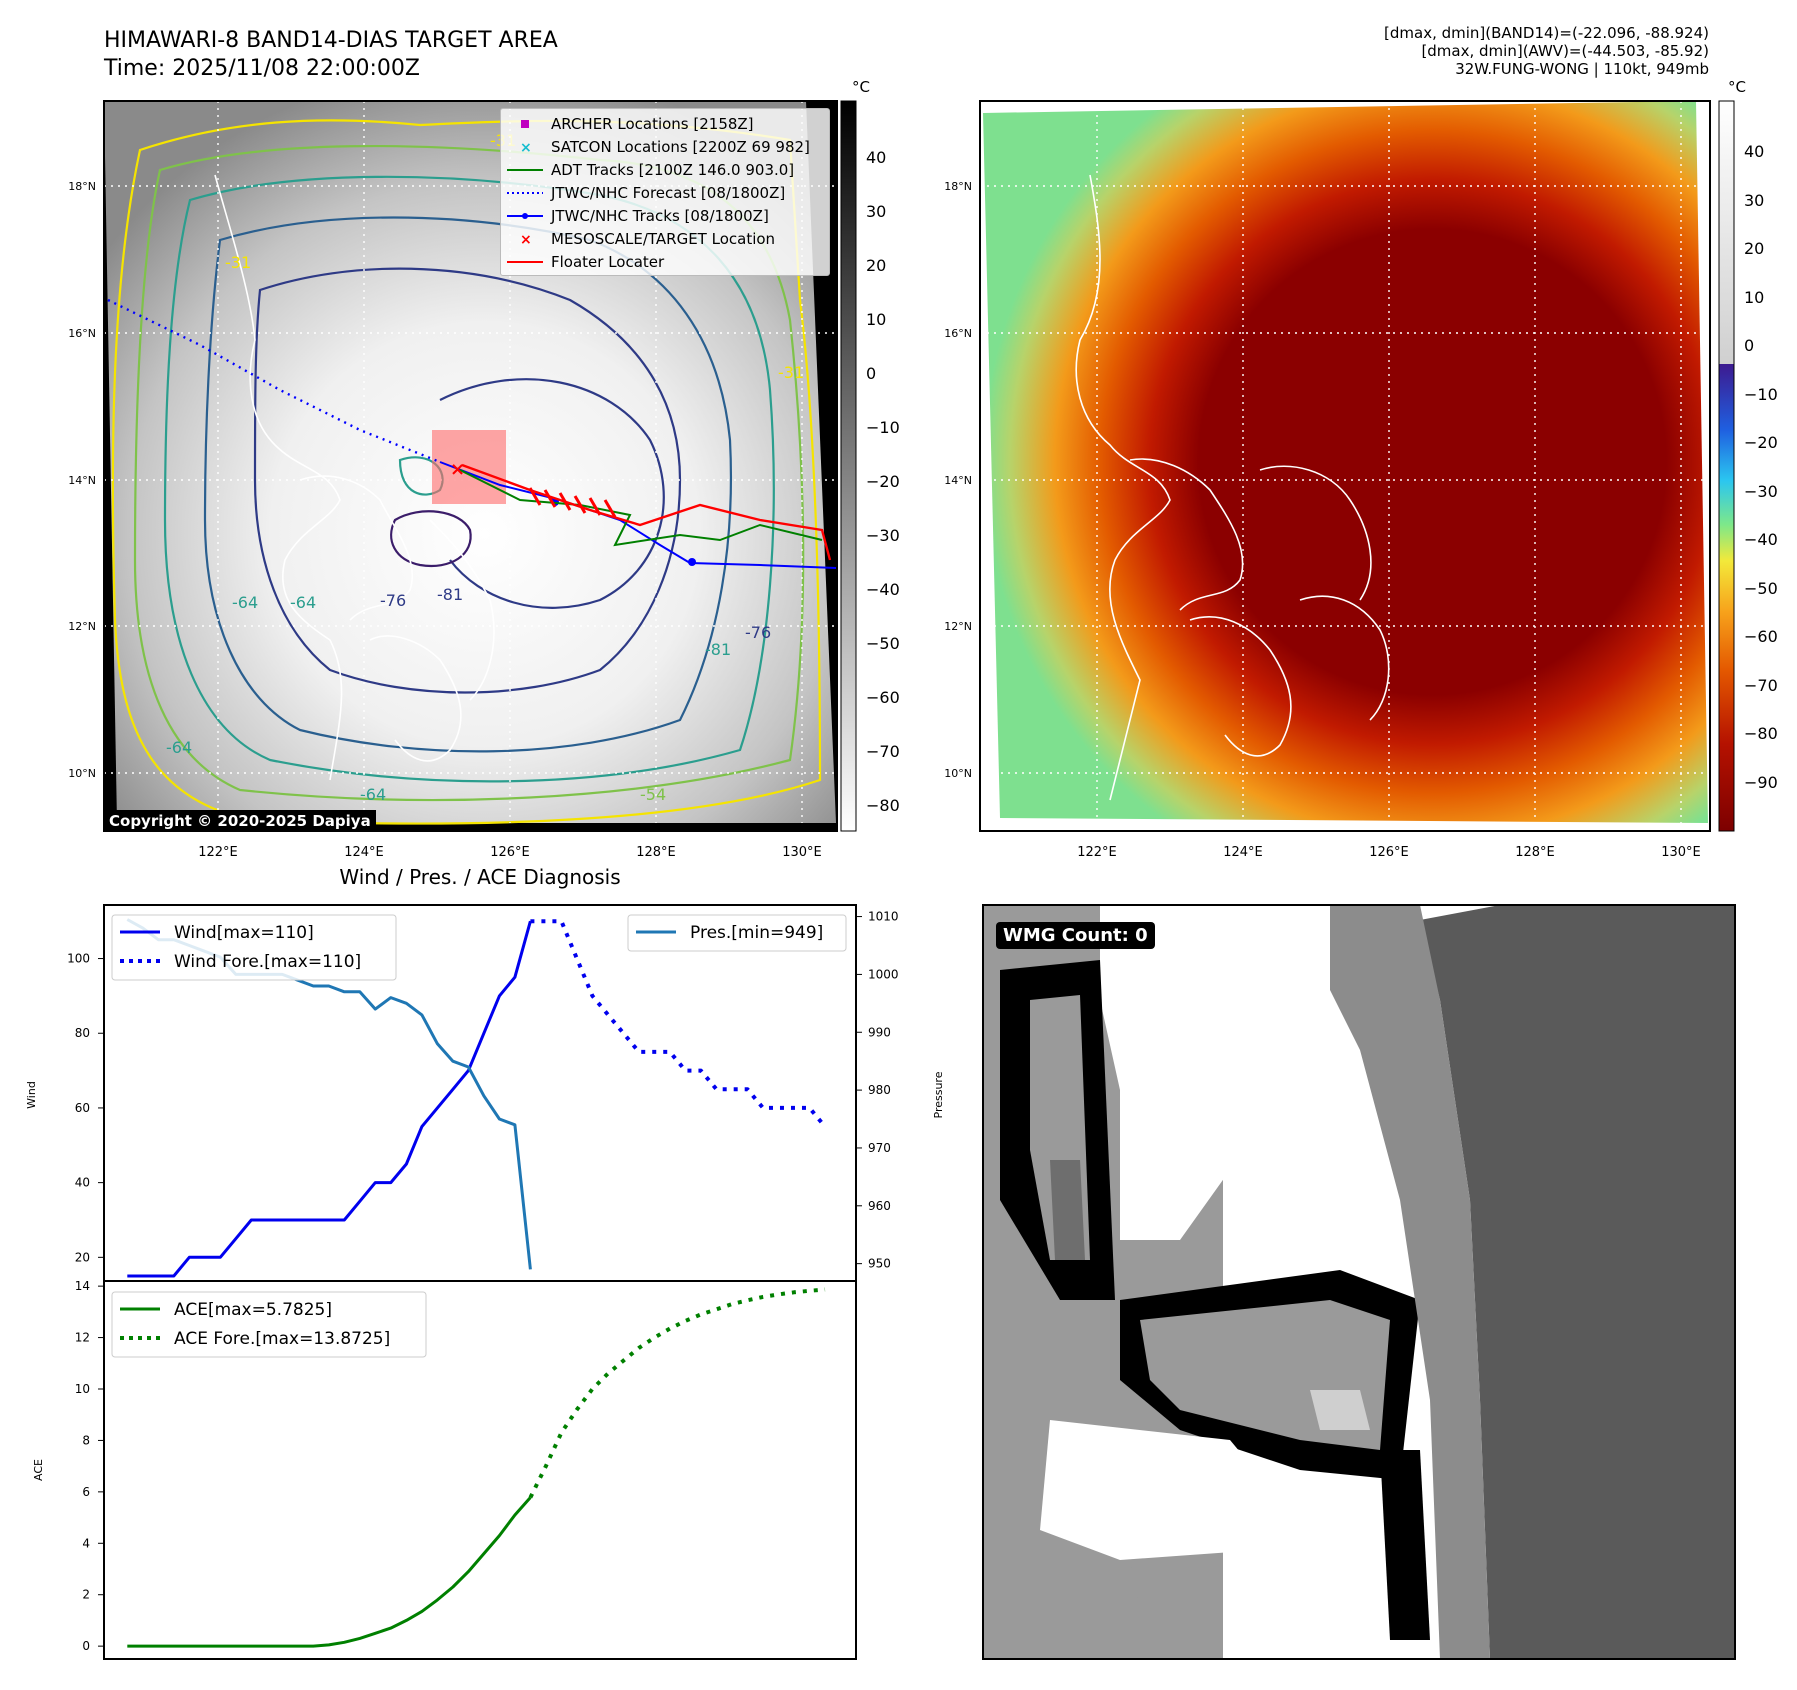 This screenshot has width=1797, height=1690. I want to click on colorbar-tick: −60, so click(1761, 636).